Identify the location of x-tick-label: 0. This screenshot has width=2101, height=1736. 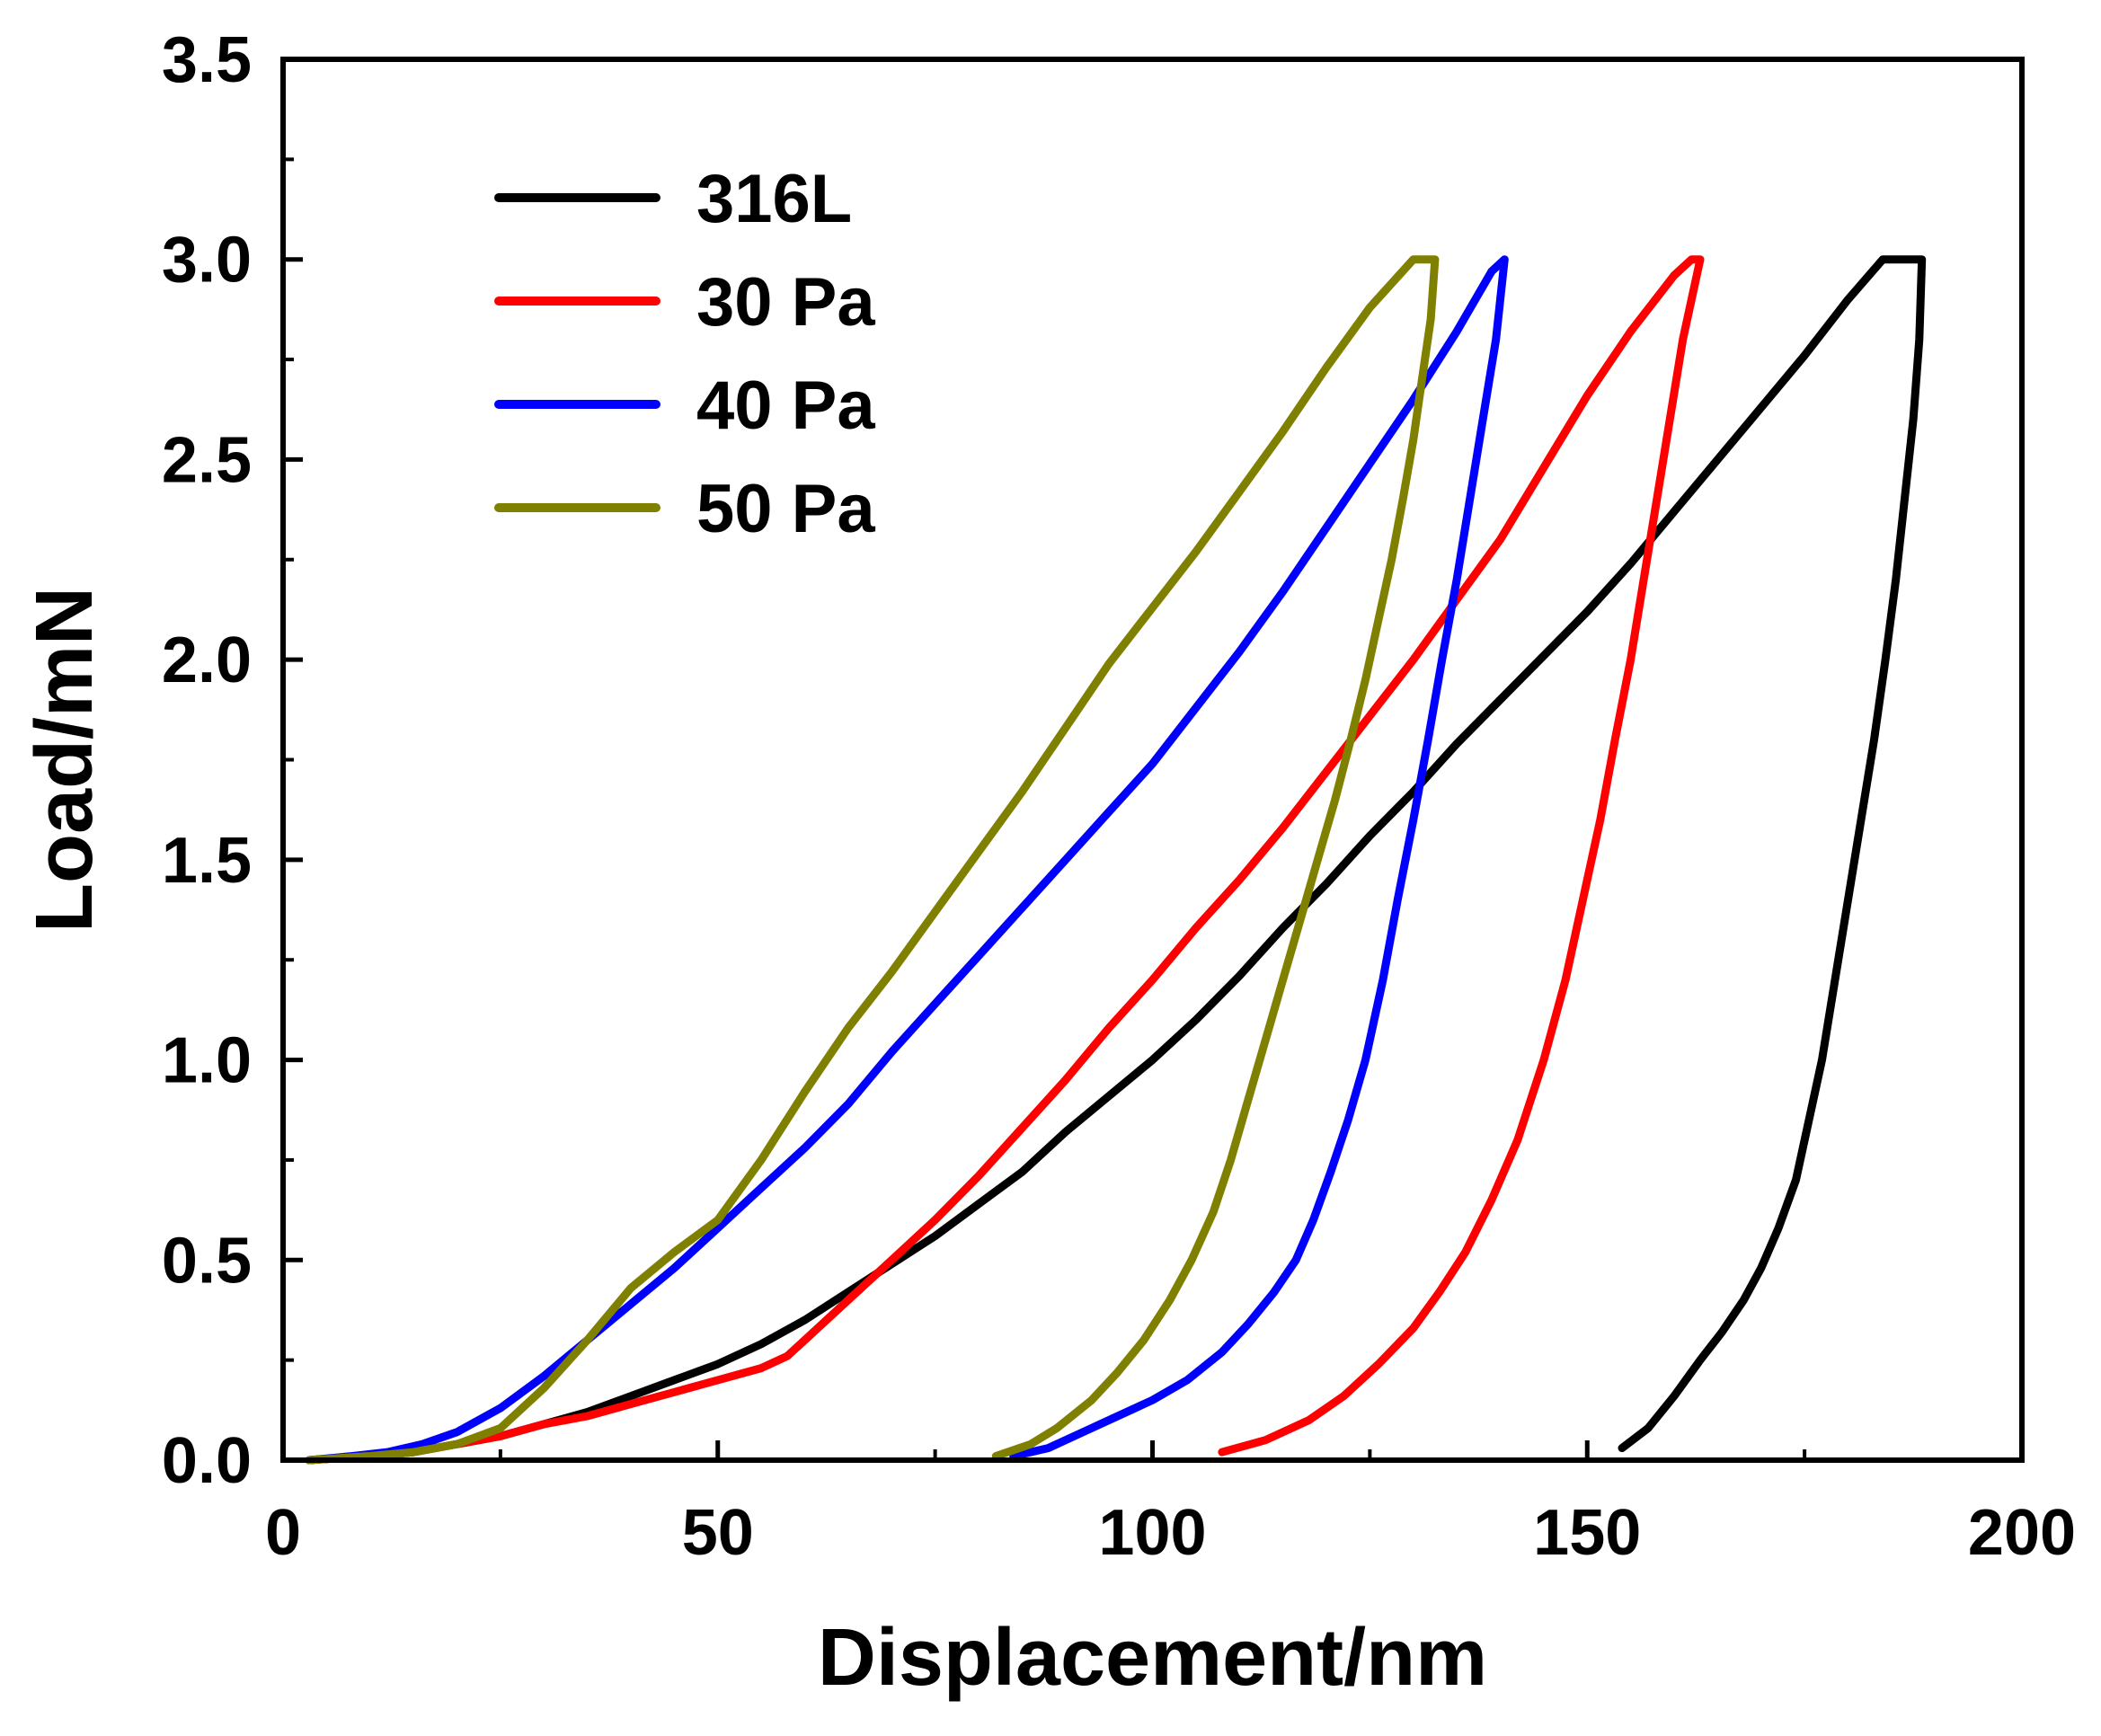
(283, 1533).